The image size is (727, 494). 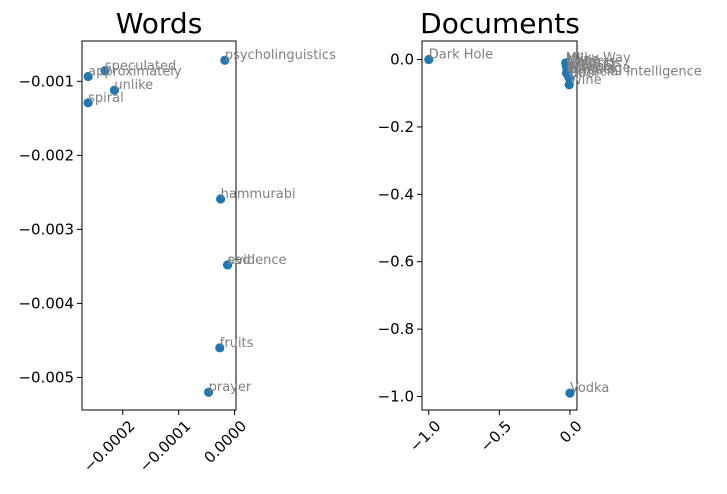 I want to click on documents-point-label: Objects, so click(x=590, y=61).